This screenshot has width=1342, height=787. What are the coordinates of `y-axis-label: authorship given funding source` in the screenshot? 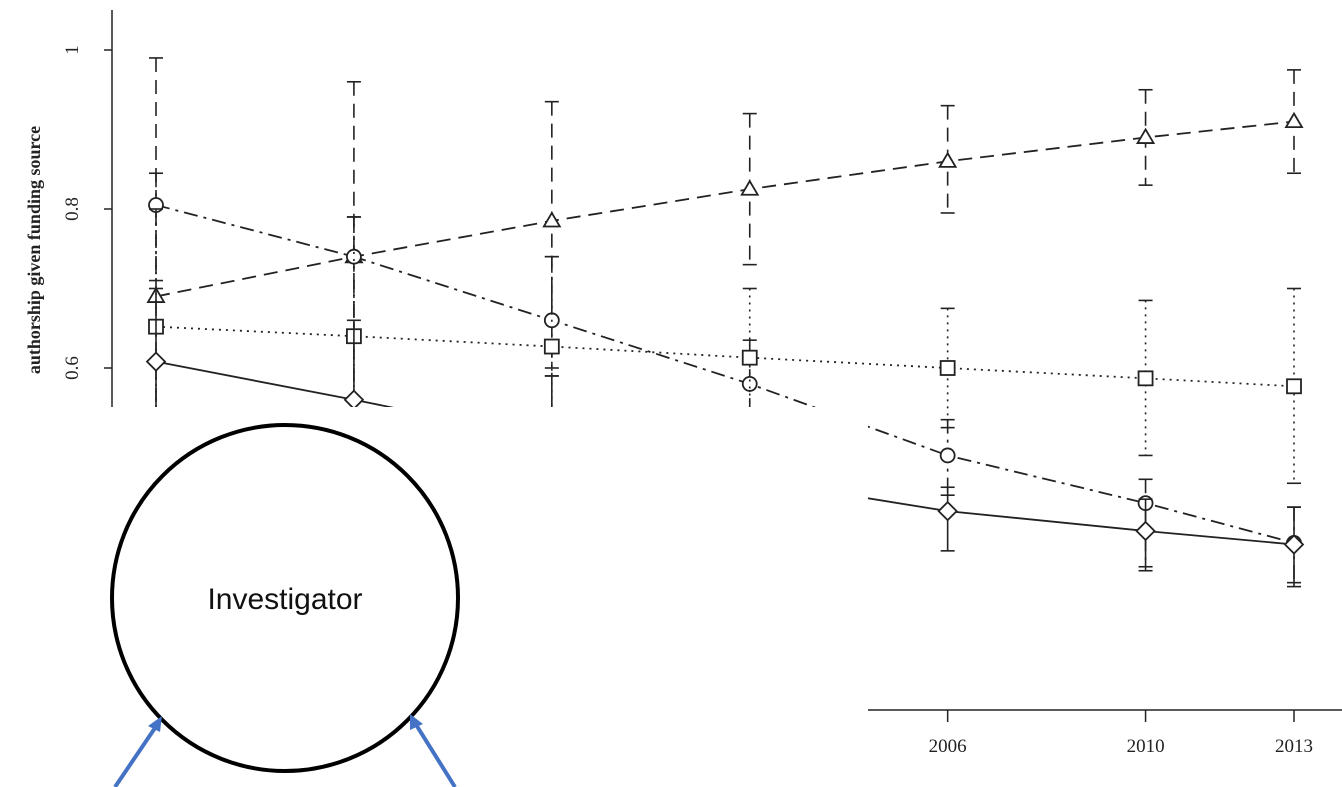 It's located at (34, 250).